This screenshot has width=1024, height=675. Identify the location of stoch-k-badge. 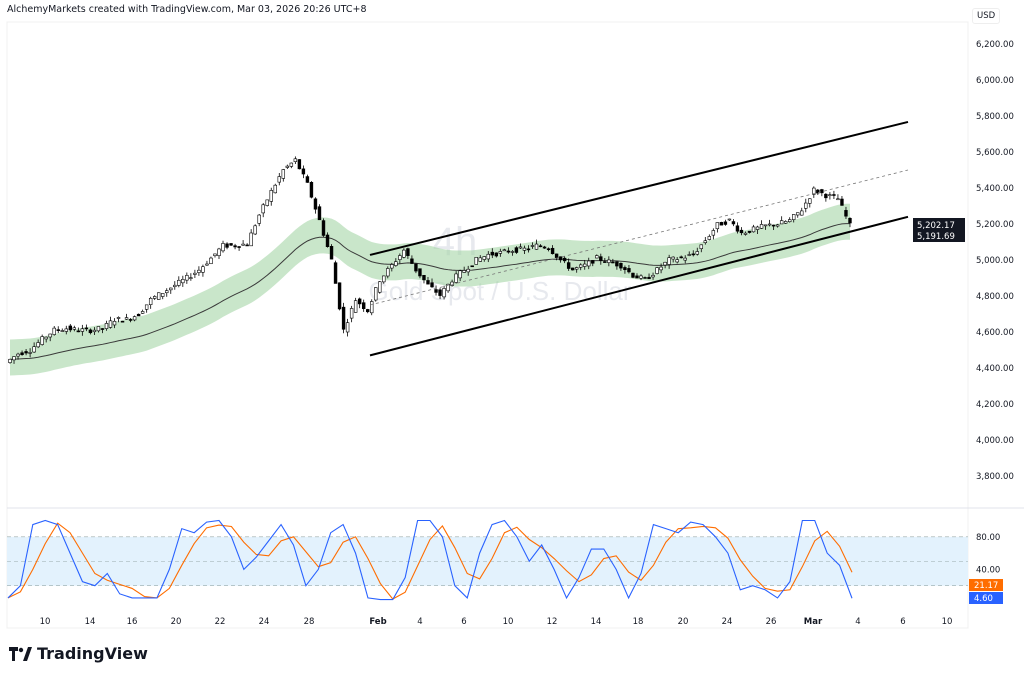
(986, 598).